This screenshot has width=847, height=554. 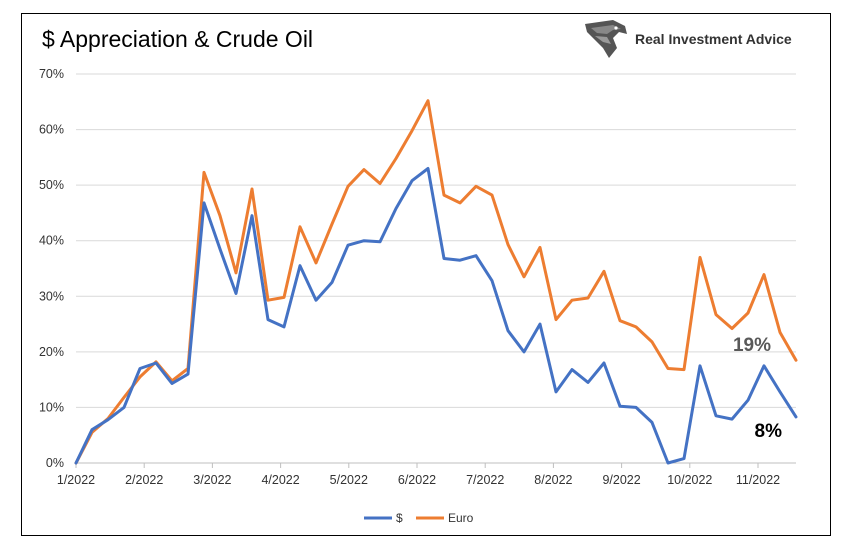 What do you see at coordinates (144, 480) in the screenshot?
I see `x-tick-label: 2/2022` at bounding box center [144, 480].